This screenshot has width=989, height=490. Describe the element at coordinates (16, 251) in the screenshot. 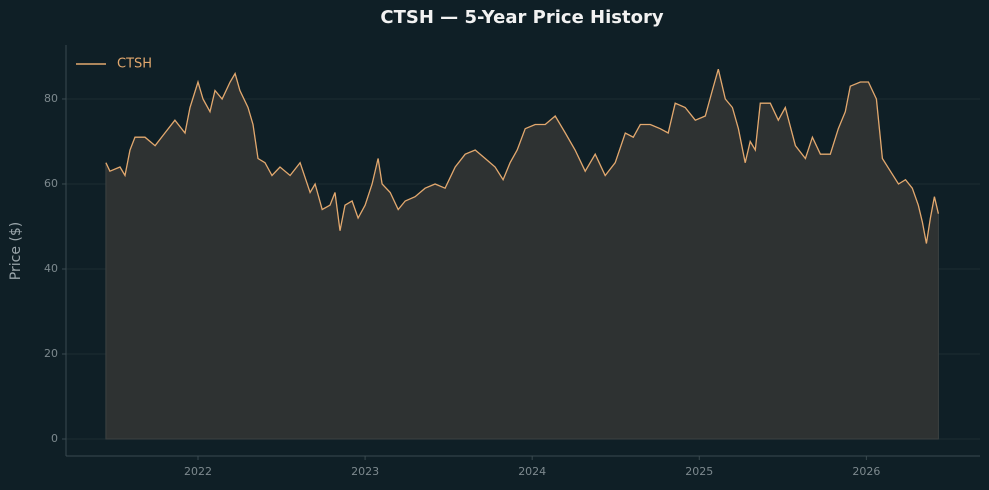

I see `y-axis-label: Price ($)` at that location.